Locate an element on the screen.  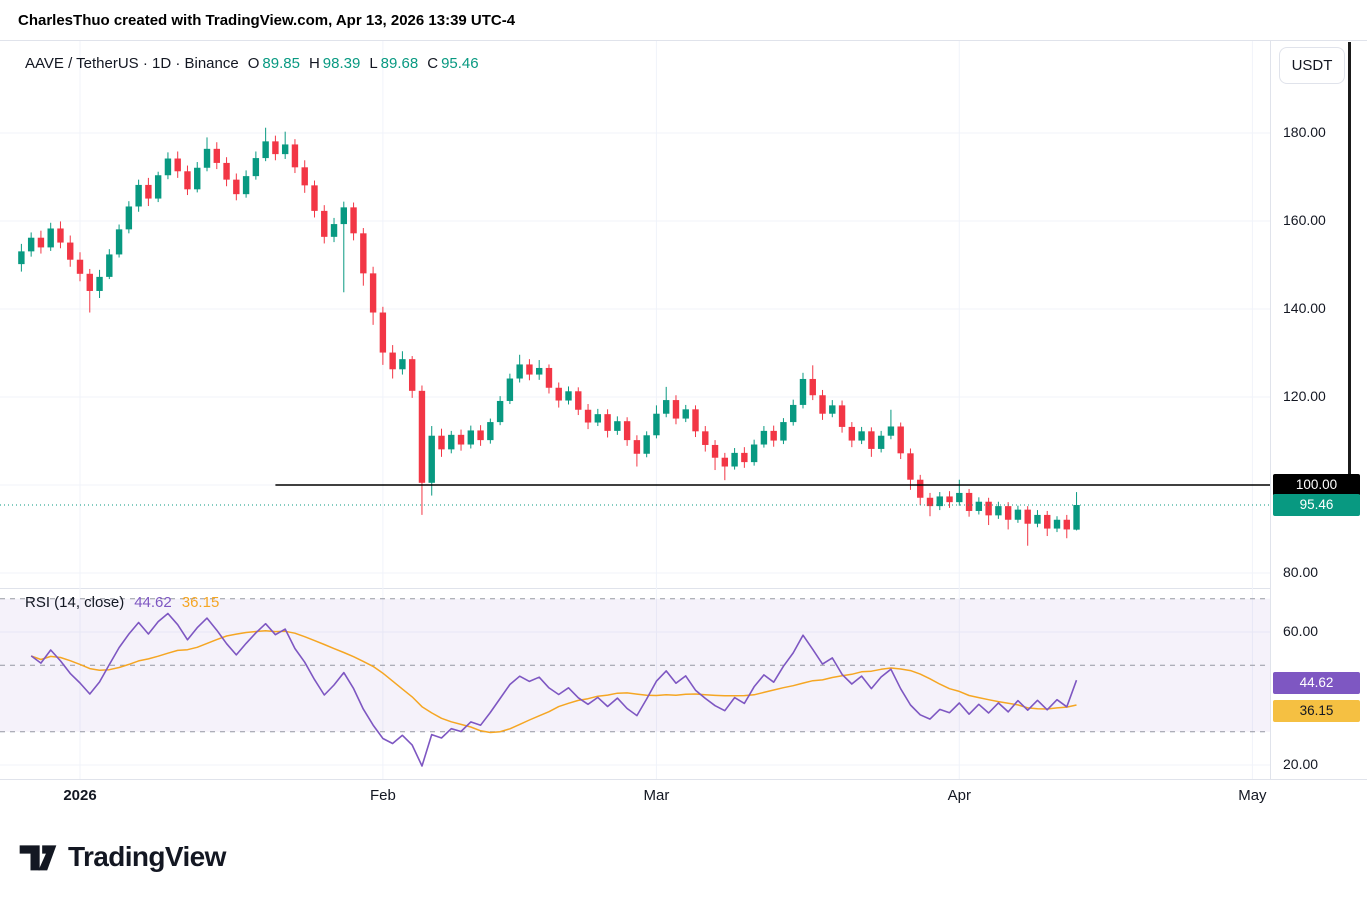
tradingview-logo-icon is located at coordinates (38, 858).